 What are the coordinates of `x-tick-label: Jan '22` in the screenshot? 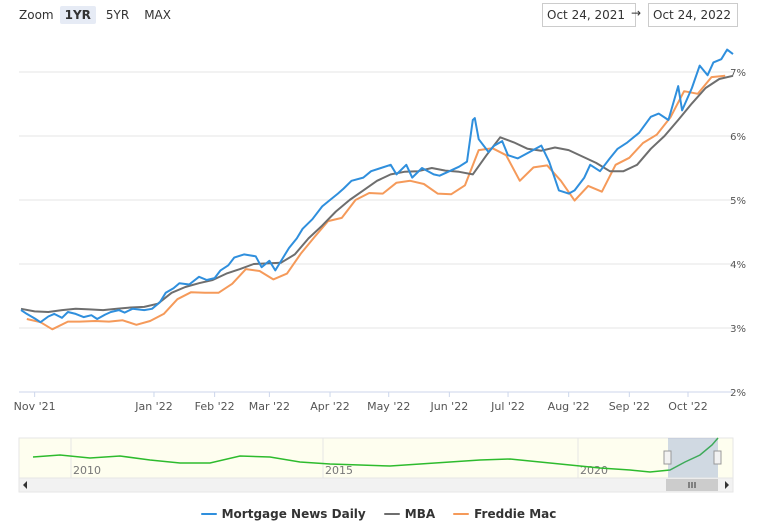 It's located at (153, 406).